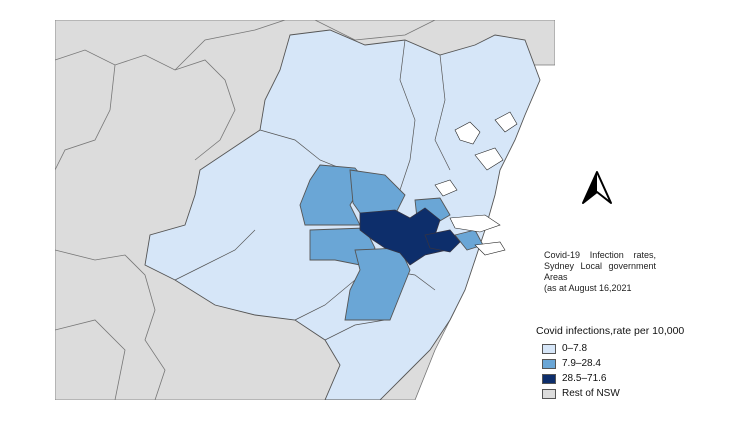 This screenshot has width=740, height=444. What do you see at coordinates (597, 187) in the screenshot?
I see `north-arrow-icon` at bounding box center [597, 187].